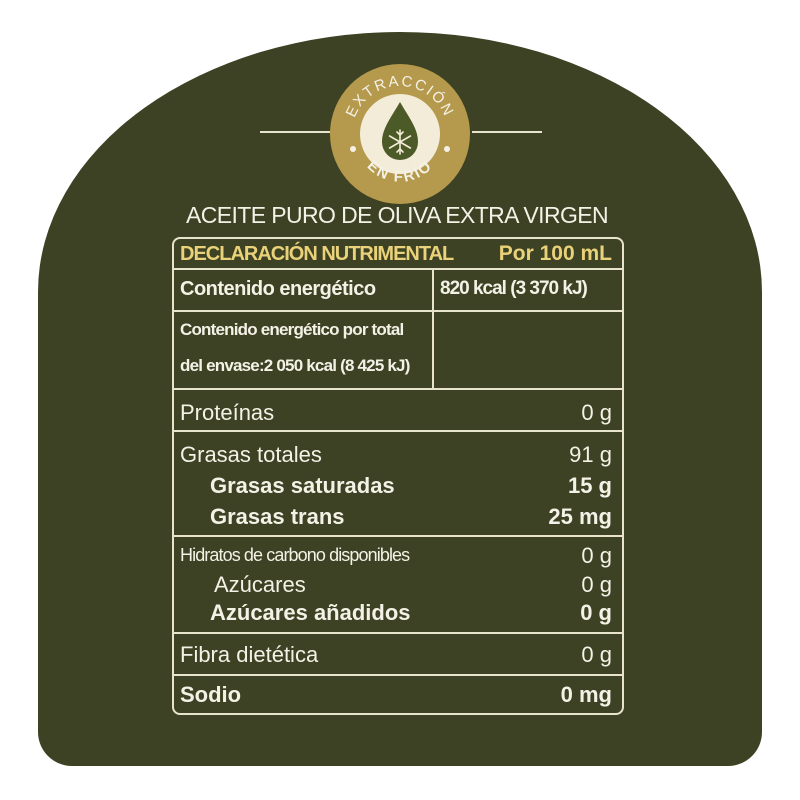 This screenshot has height=800, width=800. Describe the element at coordinates (398, 653) in the screenshot. I see `table-row: Fibra dietética 0 g` at that location.